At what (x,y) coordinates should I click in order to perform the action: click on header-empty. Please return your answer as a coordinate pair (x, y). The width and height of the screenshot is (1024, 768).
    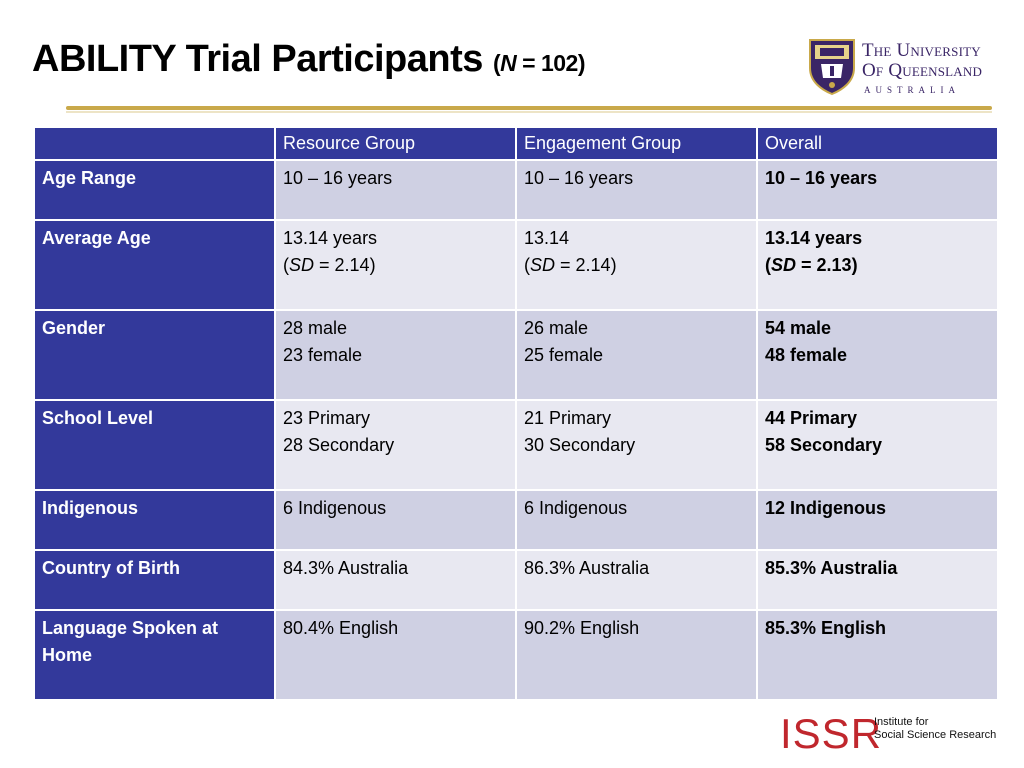
    Looking at the image, I should click on (154, 143).